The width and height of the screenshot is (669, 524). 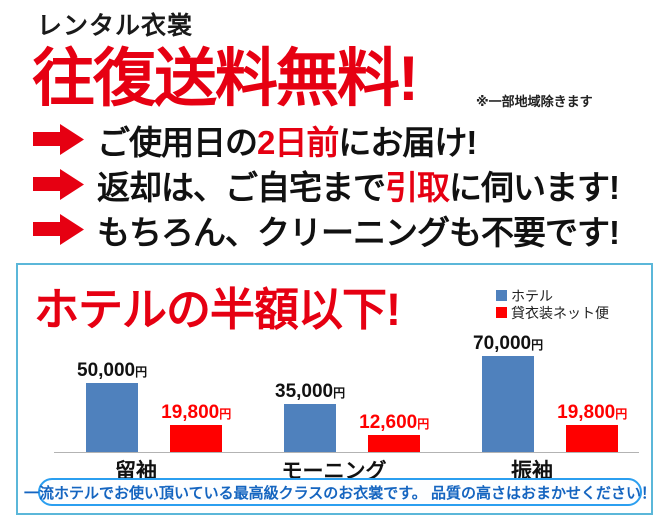 I want to click on bar-value-number: 70,000, so click(x=502, y=344).